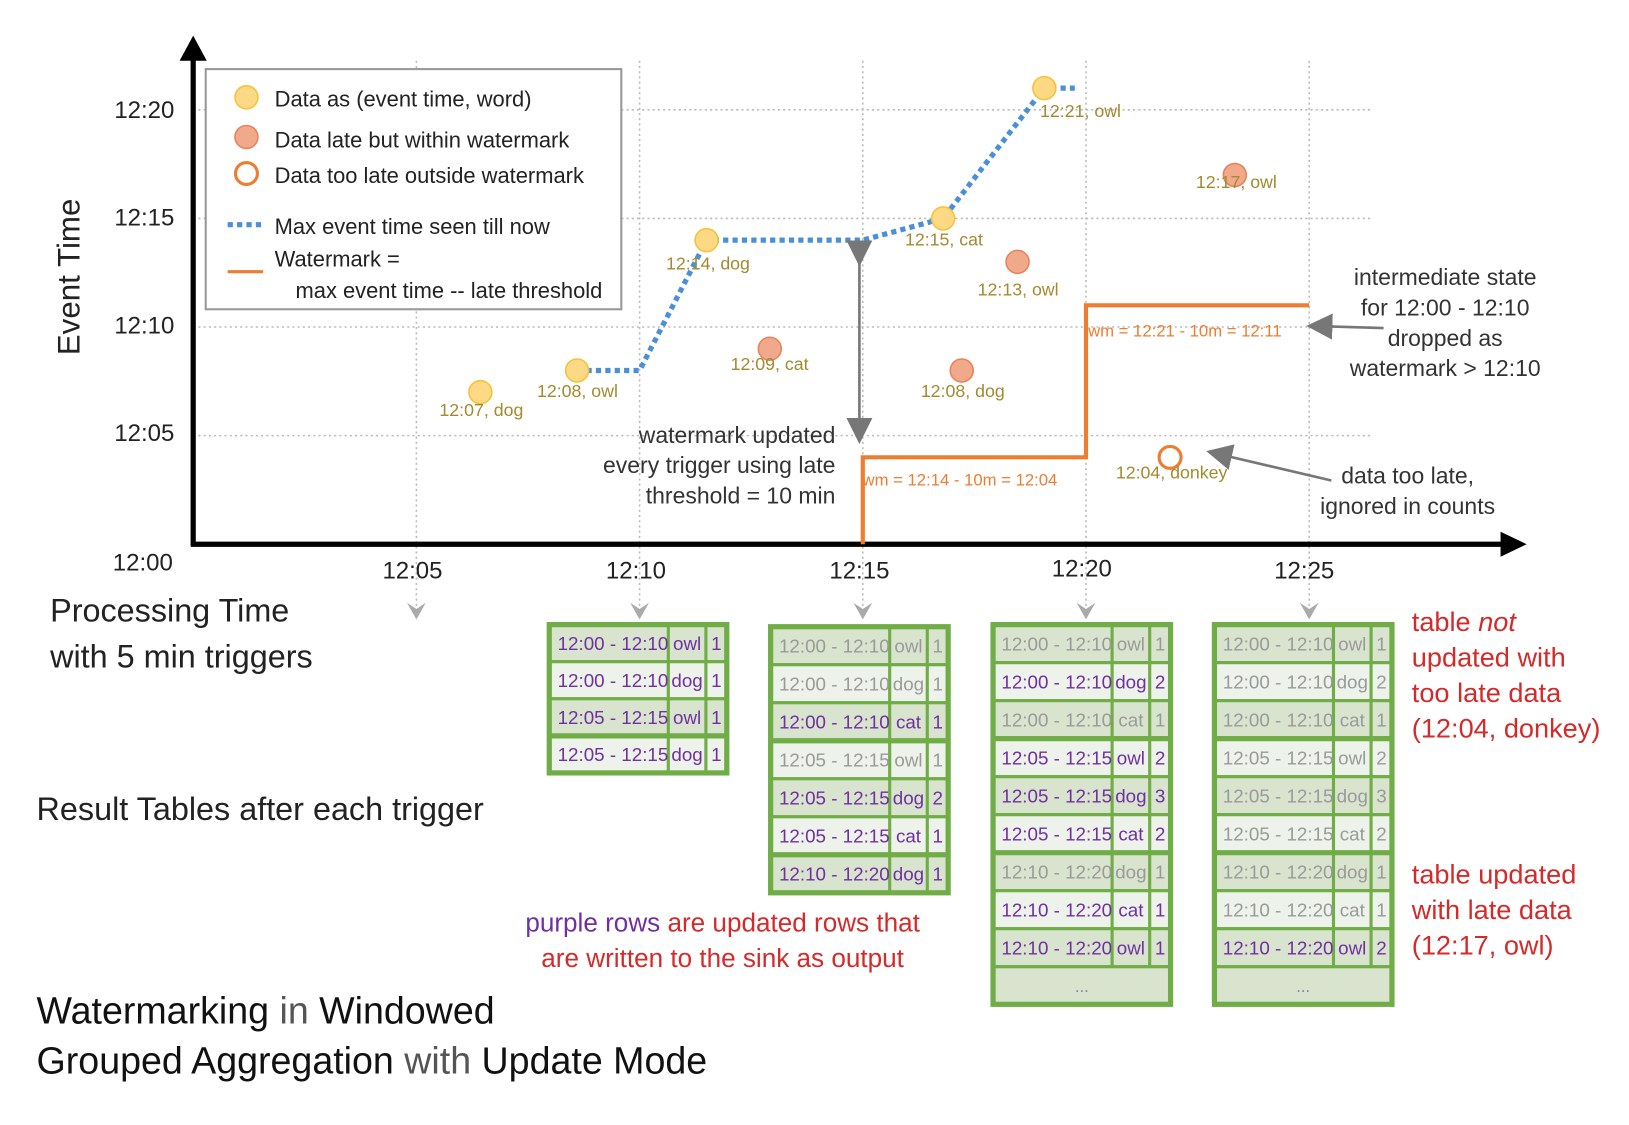 This screenshot has width=1629, height=1125. What do you see at coordinates (1445, 338) in the screenshot?
I see `annotation-text: dropped as` at bounding box center [1445, 338].